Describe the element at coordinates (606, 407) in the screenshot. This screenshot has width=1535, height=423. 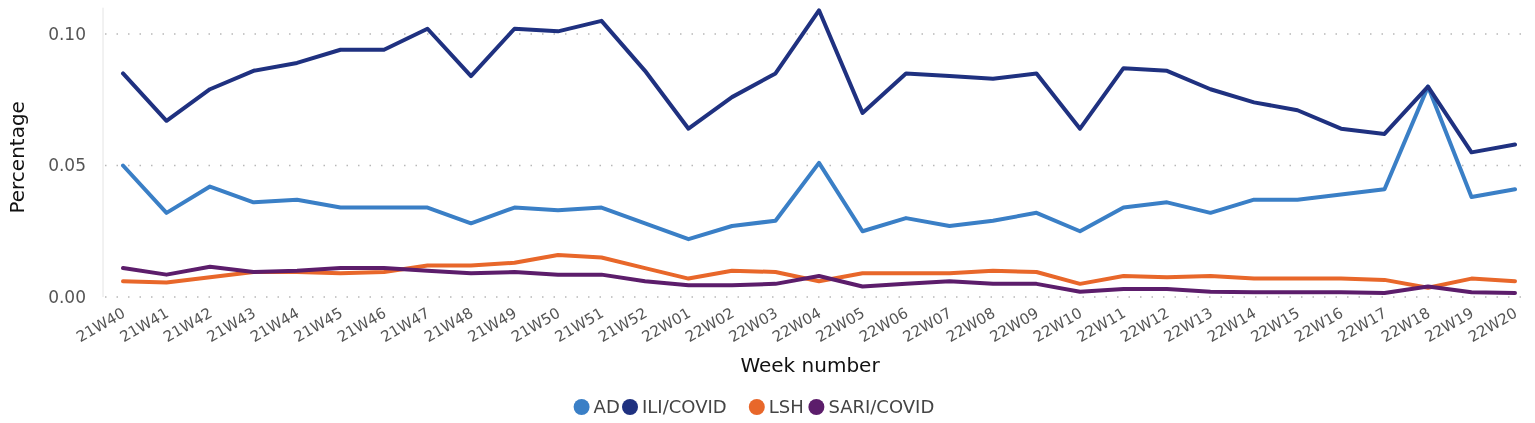
I see `legend-label: AD` at that location.